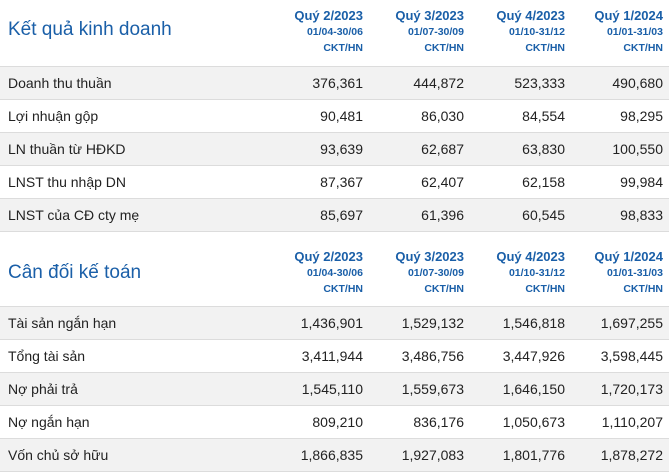 The height and width of the screenshot is (476, 669). Describe the element at coordinates (53, 116) in the screenshot. I see `row-label: Lợi nhuận gộp` at that location.